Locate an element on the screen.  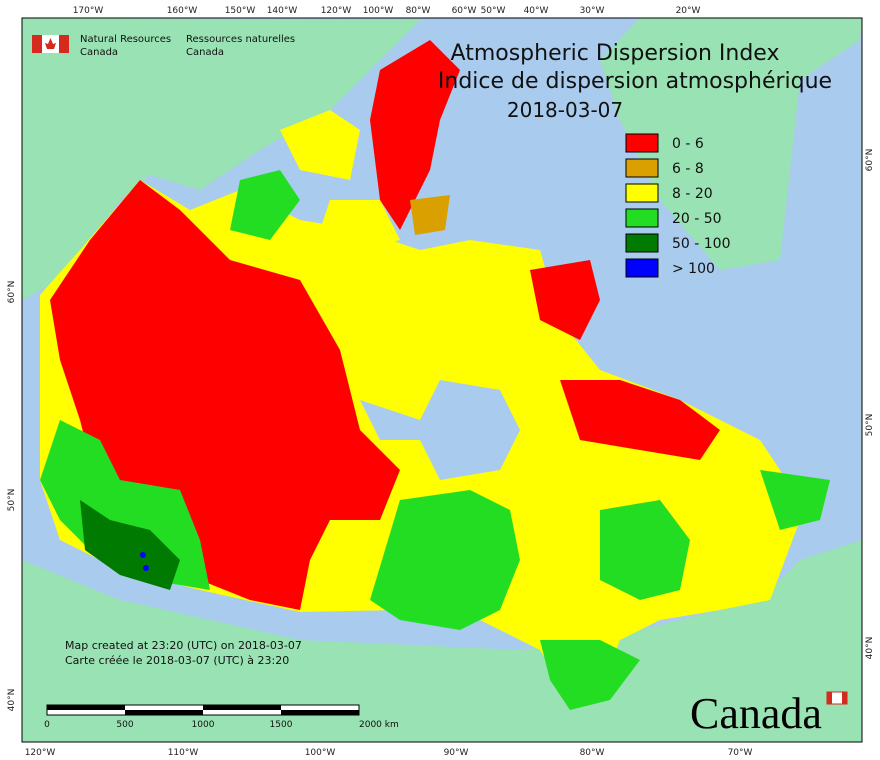
date: 2018-03-07 is located at coordinates (565, 110).